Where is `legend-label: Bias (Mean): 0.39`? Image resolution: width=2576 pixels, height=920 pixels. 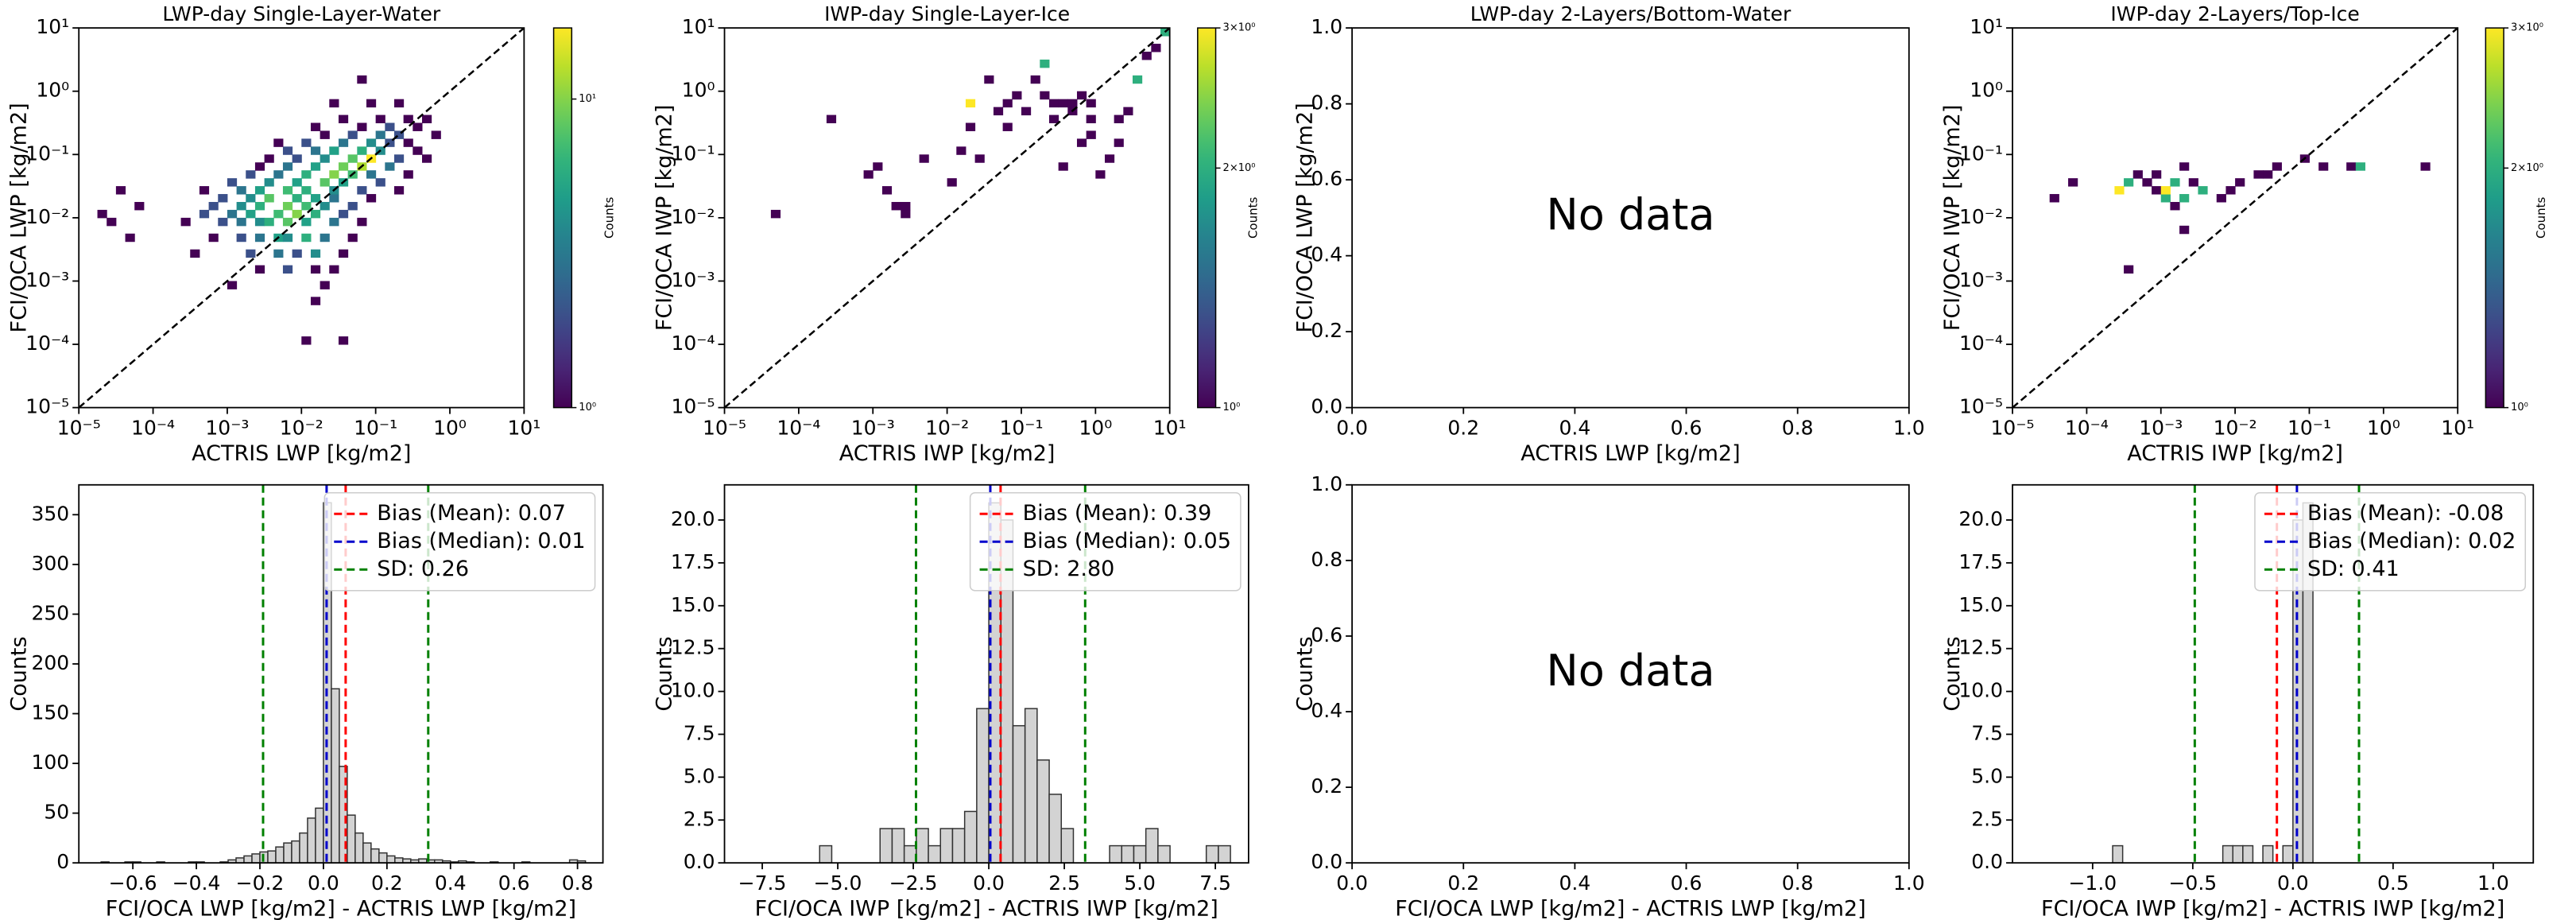 legend-label: Bias (Mean): 0.39 is located at coordinates (1117, 513).